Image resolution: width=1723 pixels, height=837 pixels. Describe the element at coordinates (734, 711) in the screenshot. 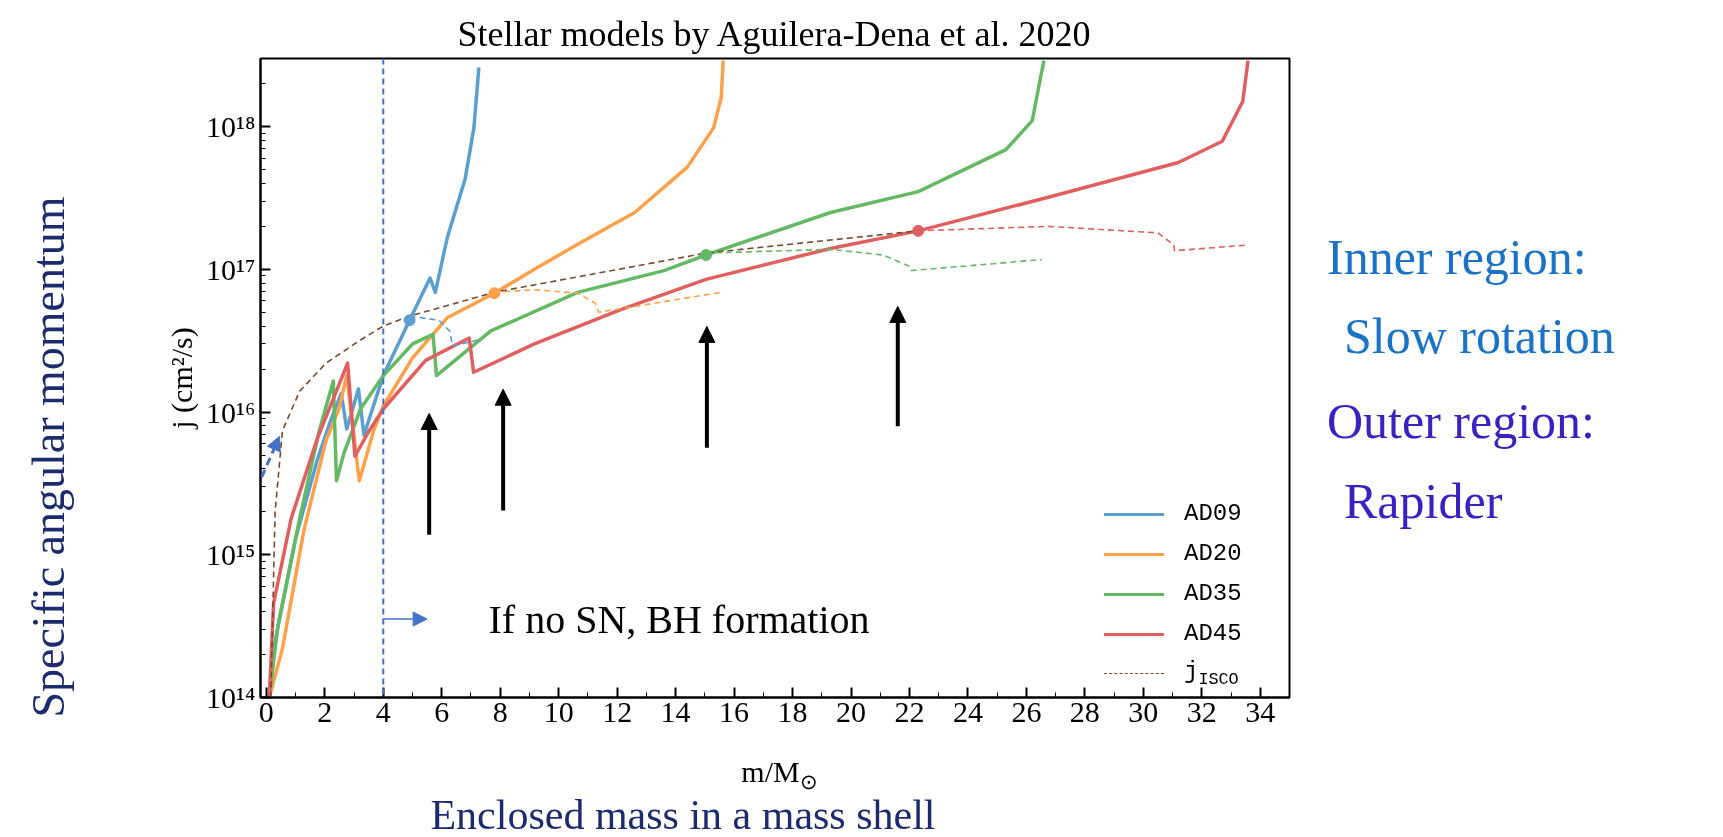

I see `x-tick-label: 16` at that location.